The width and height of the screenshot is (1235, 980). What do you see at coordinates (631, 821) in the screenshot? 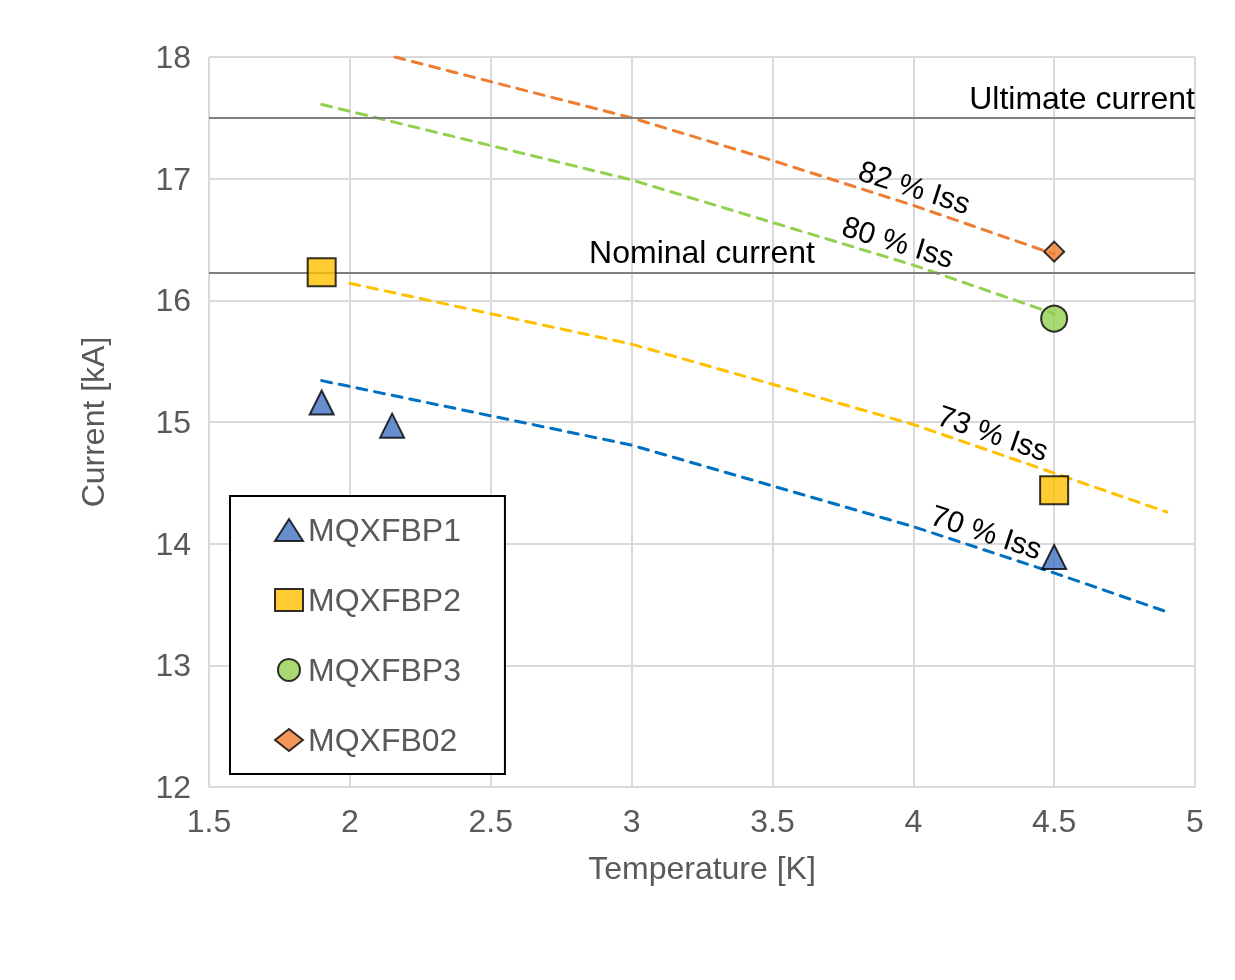
I see `x-tick-label: 3` at bounding box center [631, 821].